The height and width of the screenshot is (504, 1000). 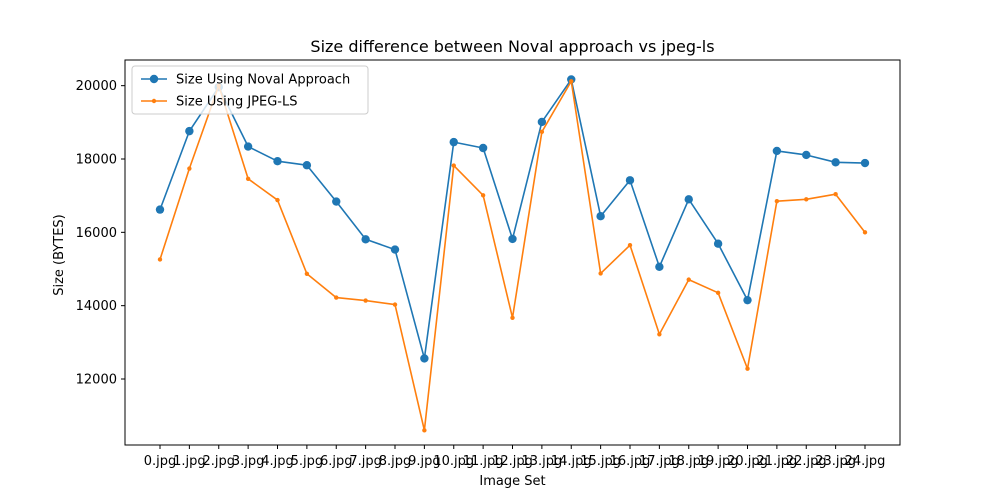 I want to click on x-tick-label: 18.jpg, so click(x=688, y=461).